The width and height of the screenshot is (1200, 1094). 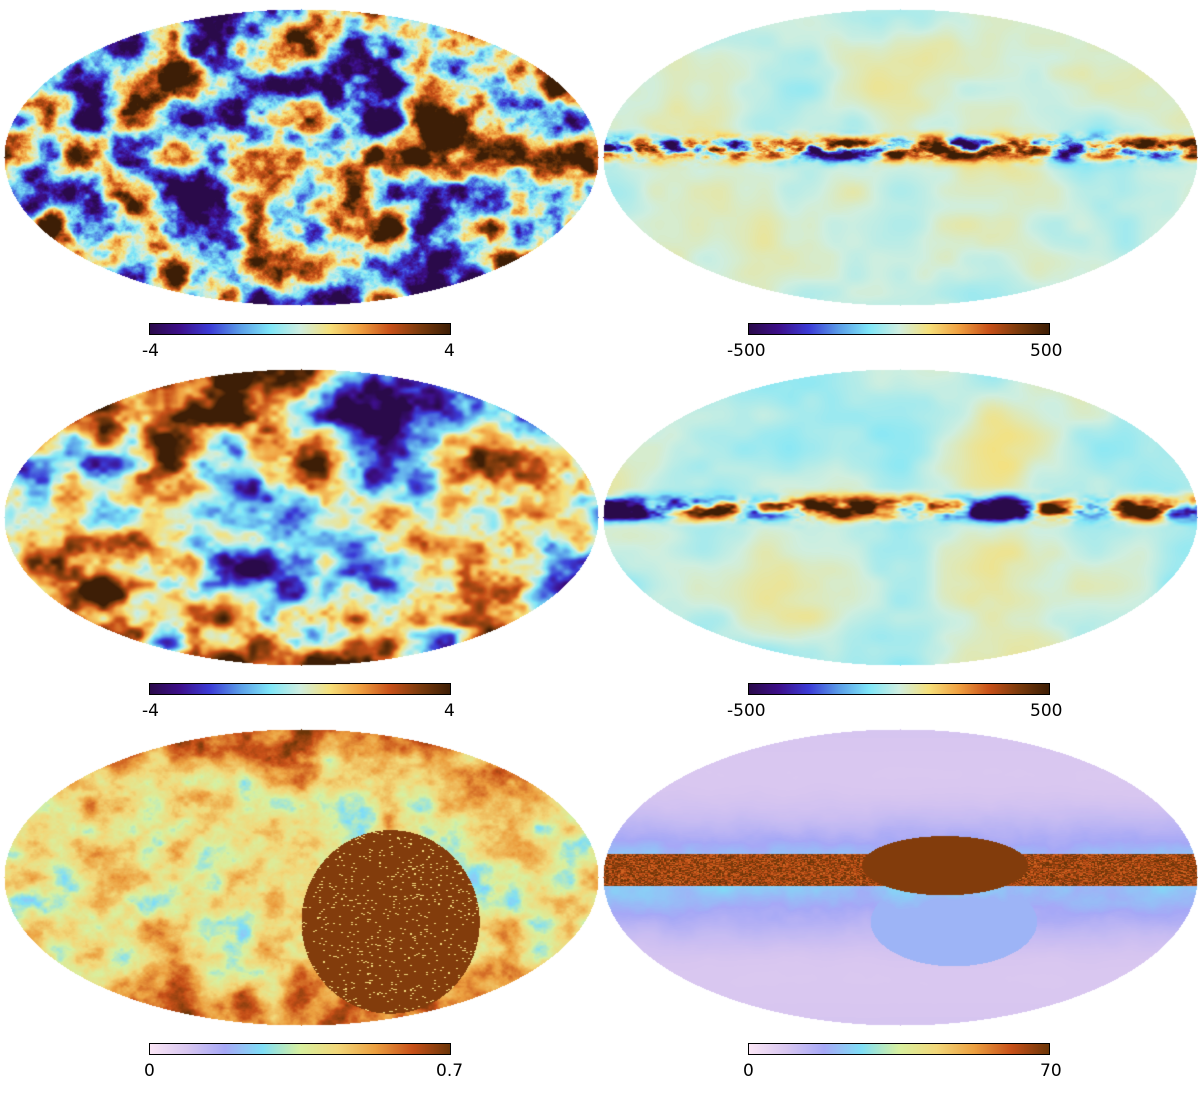 I want to click on colorbar-bottom-right, so click(x=899, y=1049).